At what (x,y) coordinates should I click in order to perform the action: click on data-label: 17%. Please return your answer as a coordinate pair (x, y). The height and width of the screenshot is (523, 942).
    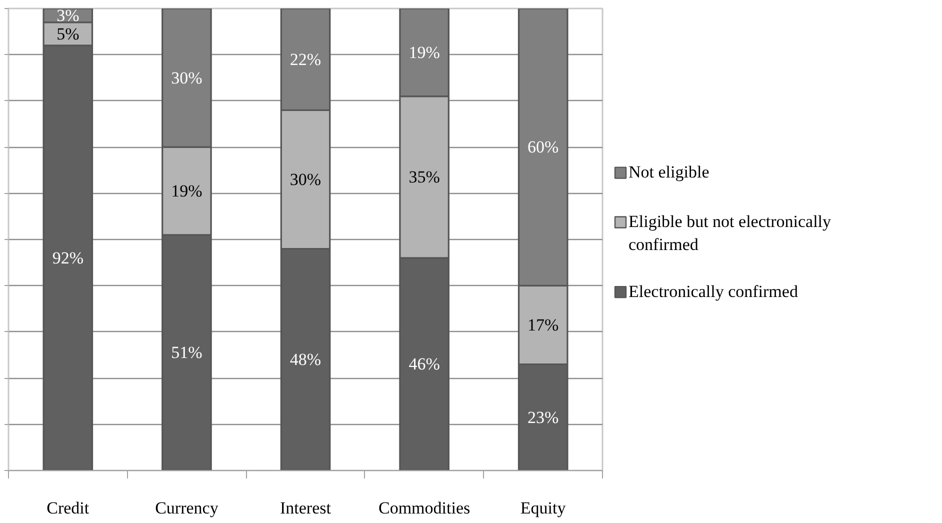
    Looking at the image, I should click on (543, 324).